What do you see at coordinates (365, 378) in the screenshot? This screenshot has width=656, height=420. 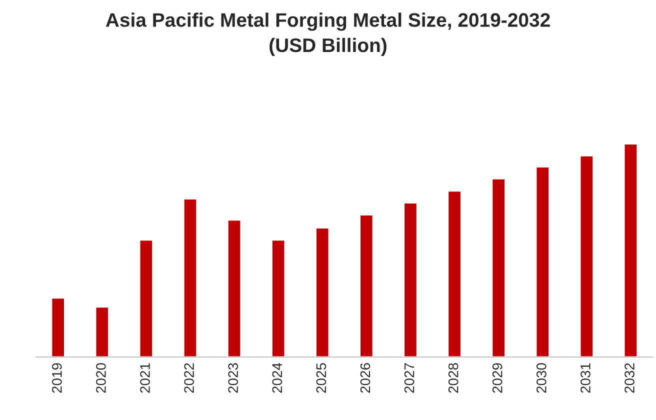 I see `x-tick-label: 2026` at bounding box center [365, 378].